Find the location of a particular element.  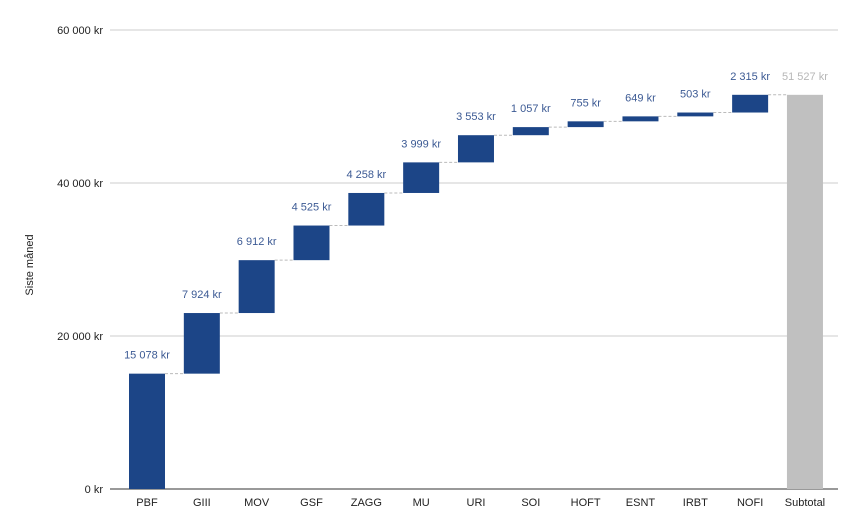

bar-giii is located at coordinates (201, 343).